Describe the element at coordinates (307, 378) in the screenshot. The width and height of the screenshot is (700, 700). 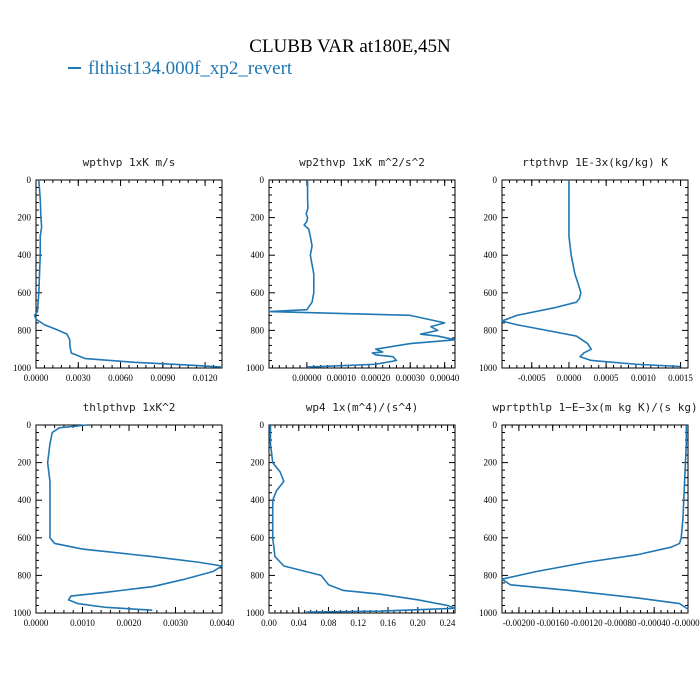
I see `x-tick-label: 0.00000` at that location.